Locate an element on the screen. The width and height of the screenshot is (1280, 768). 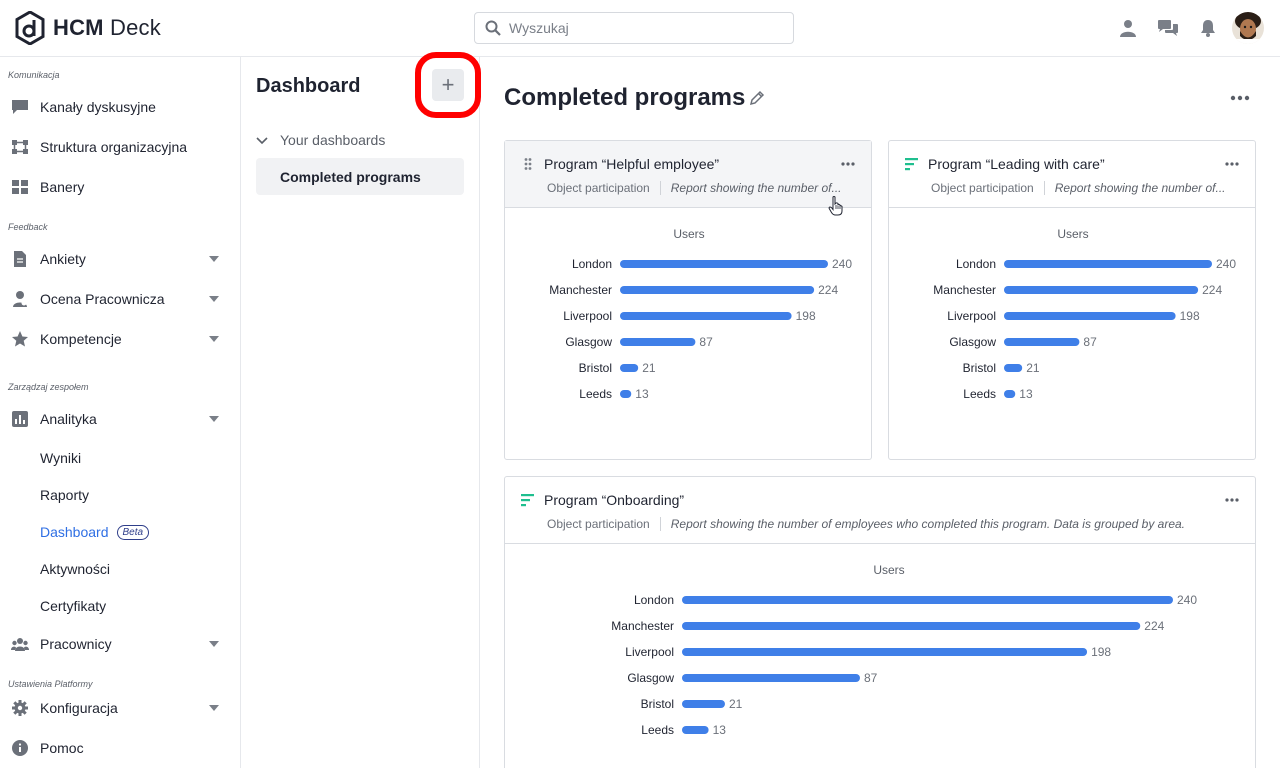
drag-handle-icon is located at coordinates (528, 164).